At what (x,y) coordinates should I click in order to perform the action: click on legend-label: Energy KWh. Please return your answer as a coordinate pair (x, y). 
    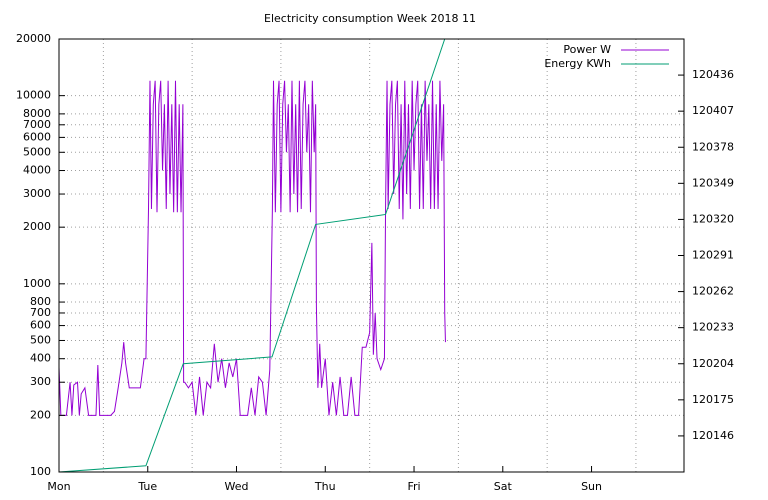
    Looking at the image, I should click on (577, 63).